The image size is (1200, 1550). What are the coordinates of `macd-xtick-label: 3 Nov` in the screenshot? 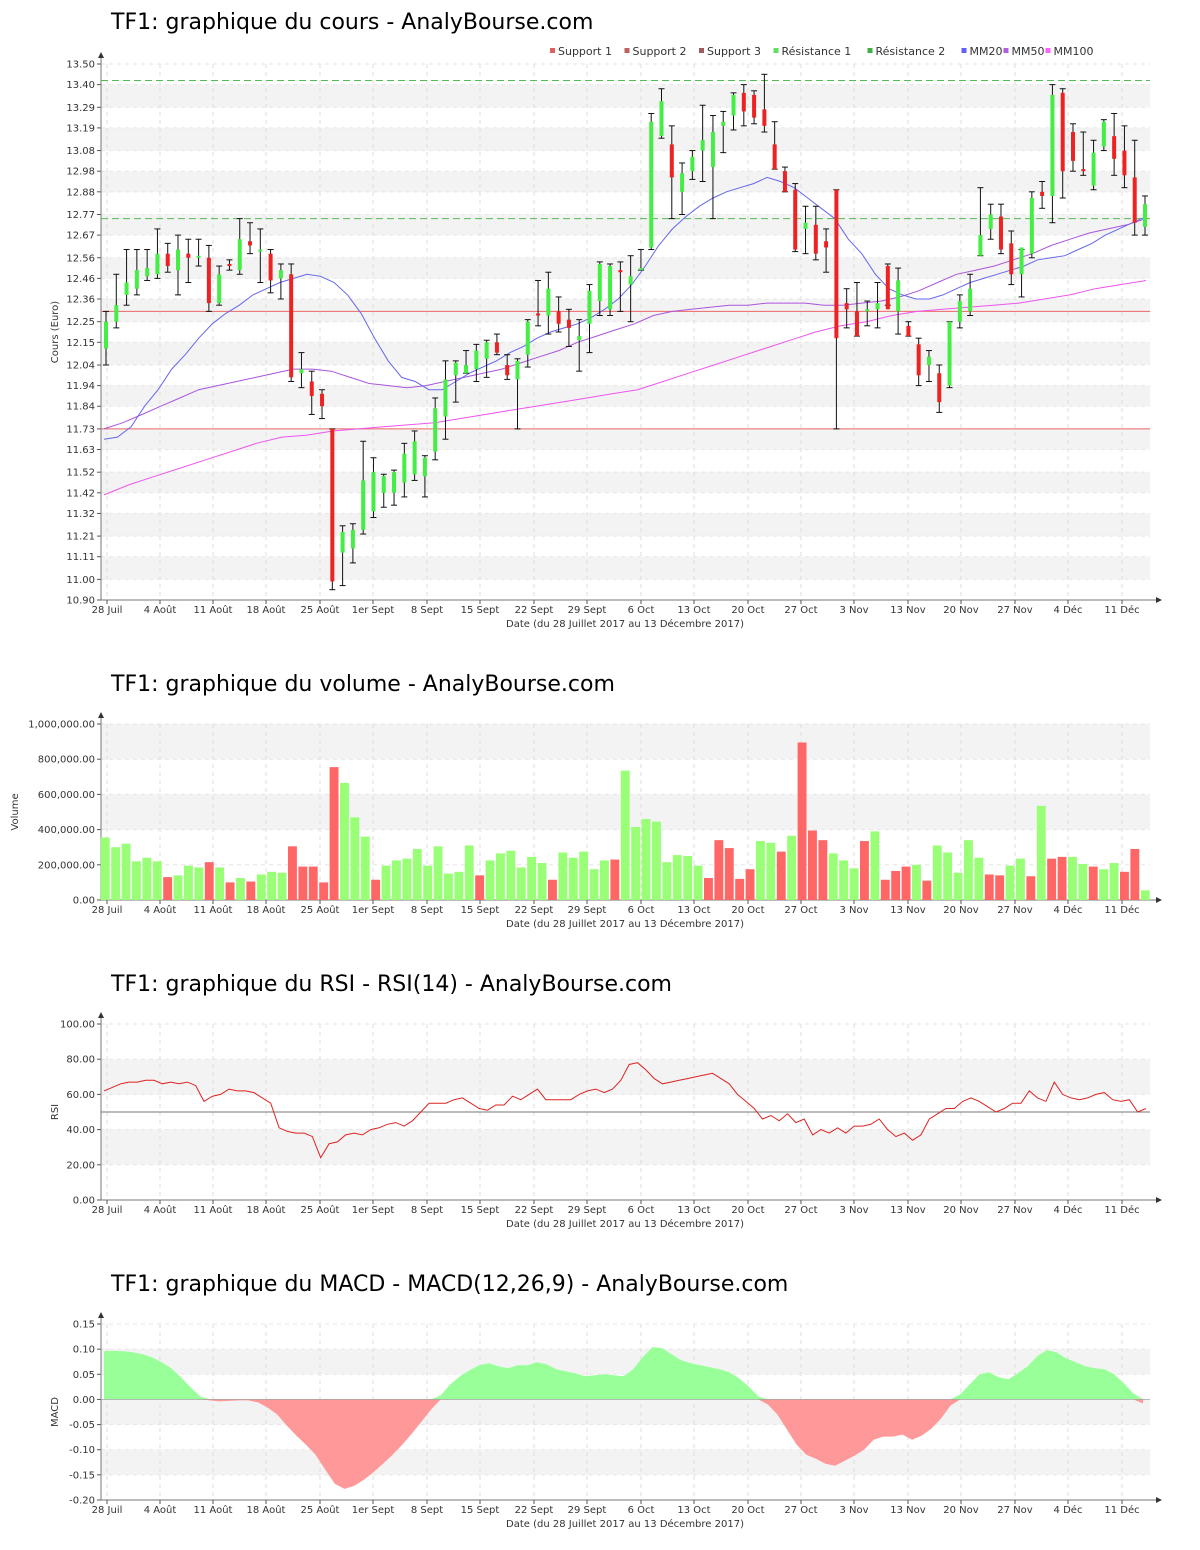 It's located at (853, 1510).